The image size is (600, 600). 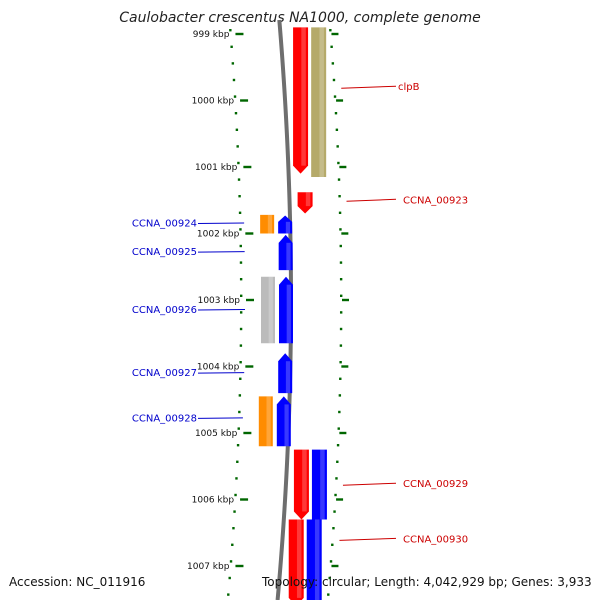 What do you see at coordinates (435, 539) in the screenshot?
I see `feature-label: CCNA_00930` at bounding box center [435, 539].